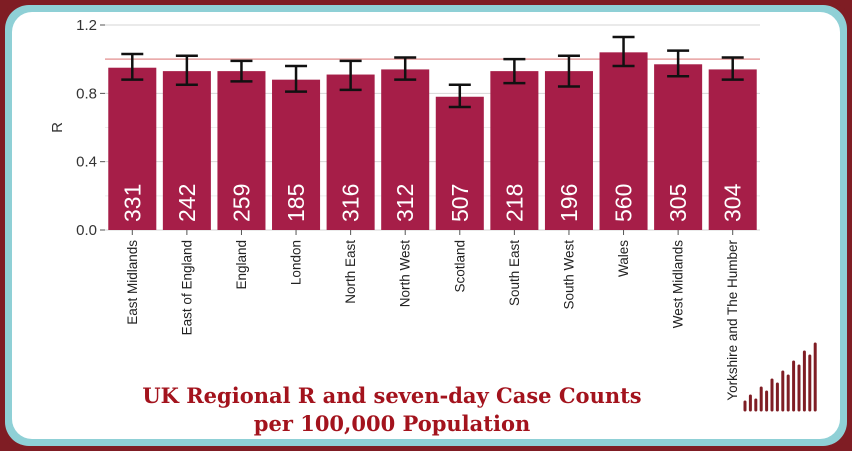 This screenshot has height=451, width=852. What do you see at coordinates (623, 258) in the screenshot?
I see `x-category-label: Wales` at bounding box center [623, 258].